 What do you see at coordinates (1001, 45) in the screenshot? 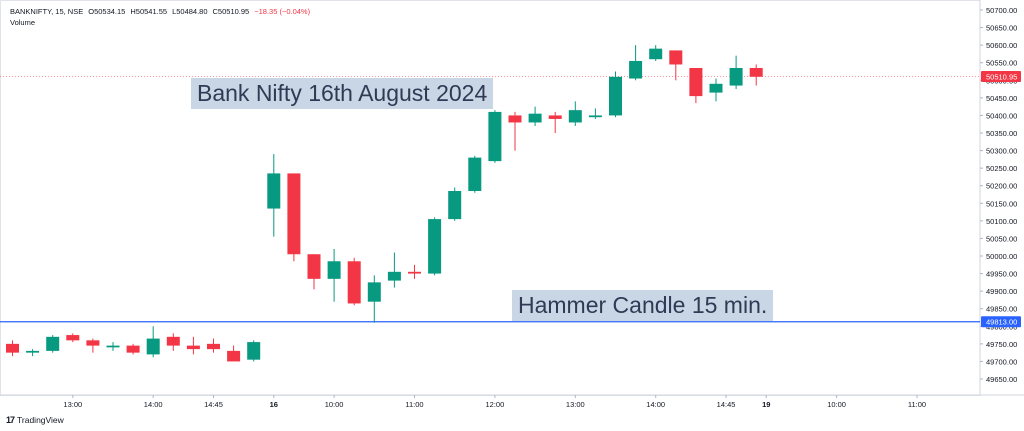
I see `y-tick-label: 50600.00` at bounding box center [1001, 45].